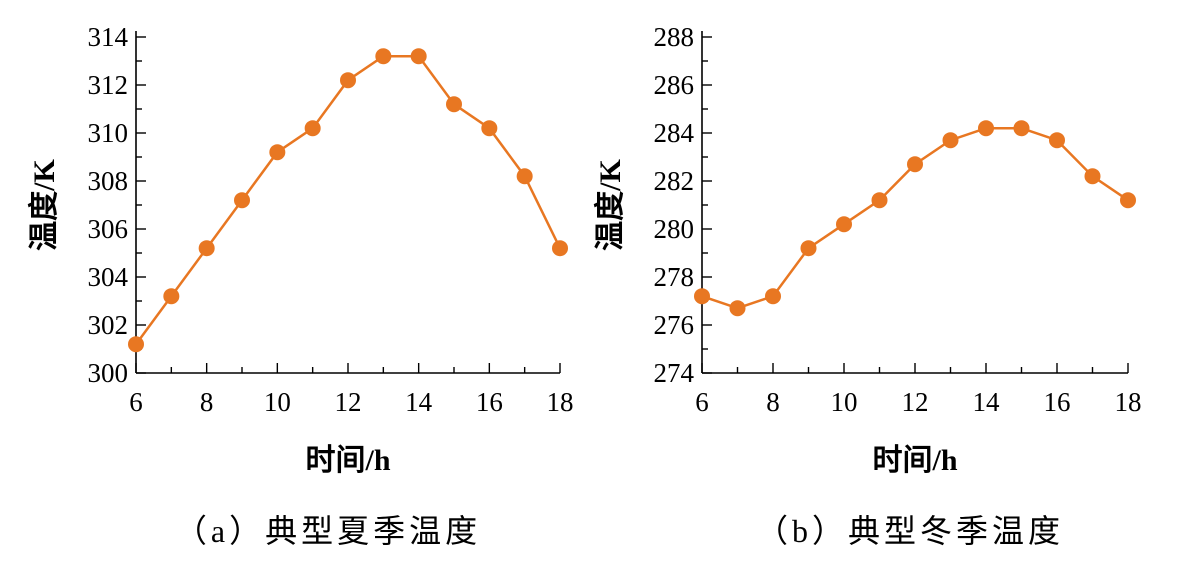 The width and height of the screenshot is (1182, 570). Describe the element at coordinates (108, 277) in the screenshot. I see `y-tick-label: 304` at that location.